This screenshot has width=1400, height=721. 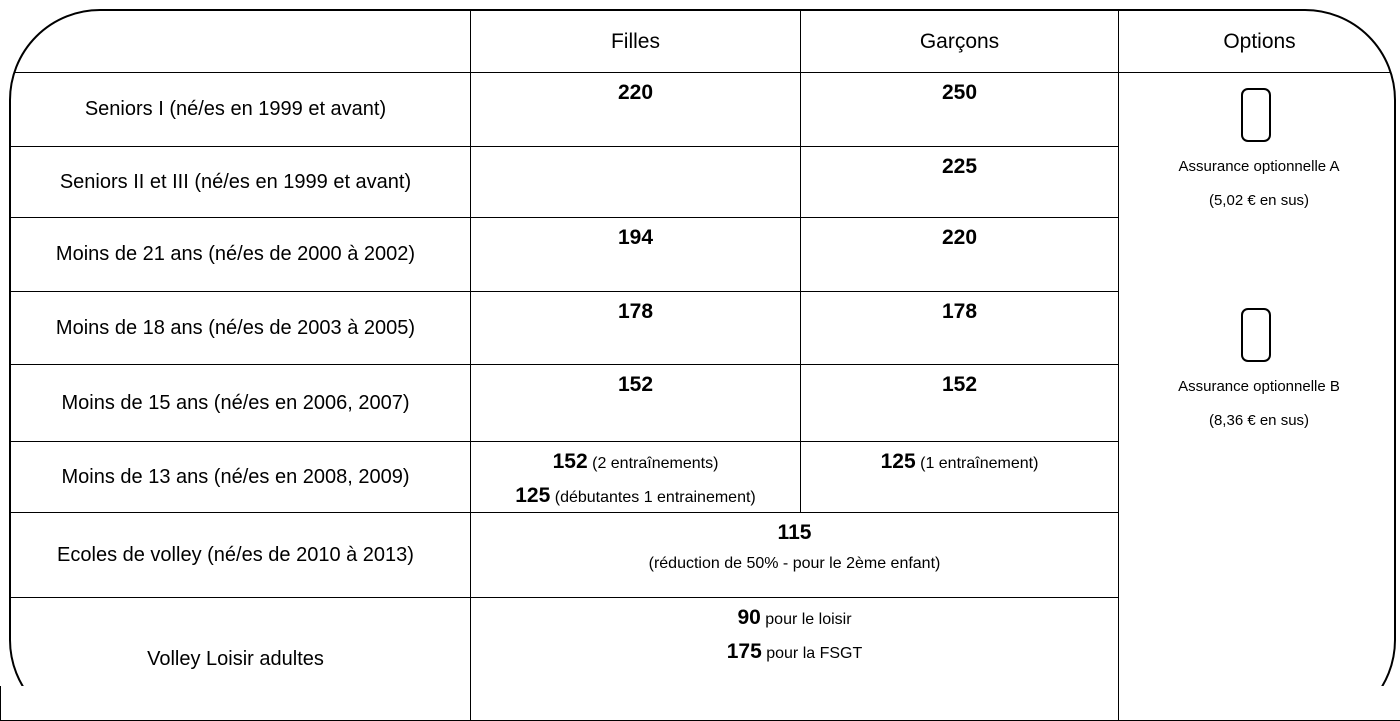 What do you see at coordinates (808, 619) in the screenshot?
I see `price-note: pour le loisir` at bounding box center [808, 619].